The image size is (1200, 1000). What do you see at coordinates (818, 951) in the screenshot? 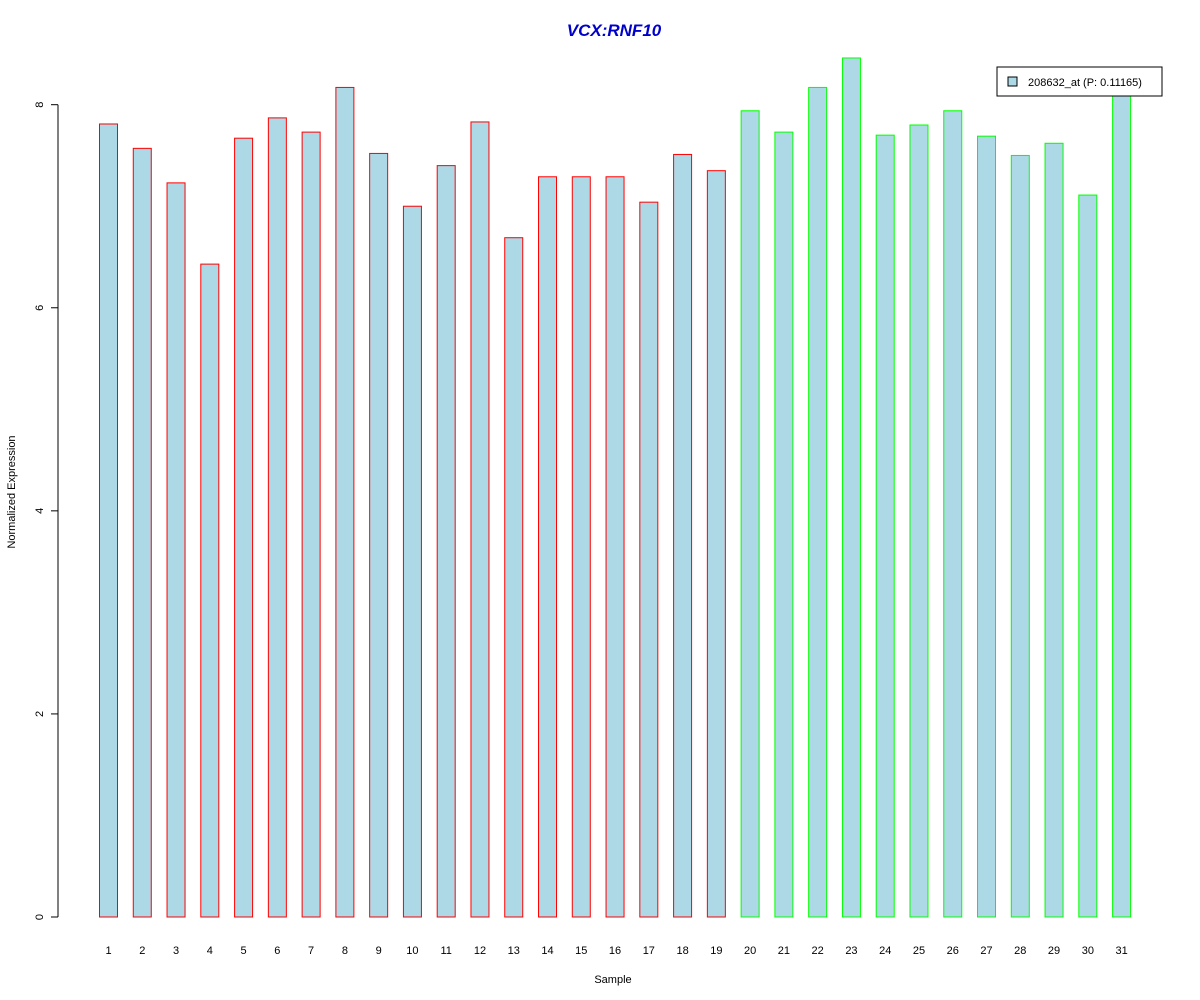
I see `x-axis-tick-label: 22` at bounding box center [818, 951].